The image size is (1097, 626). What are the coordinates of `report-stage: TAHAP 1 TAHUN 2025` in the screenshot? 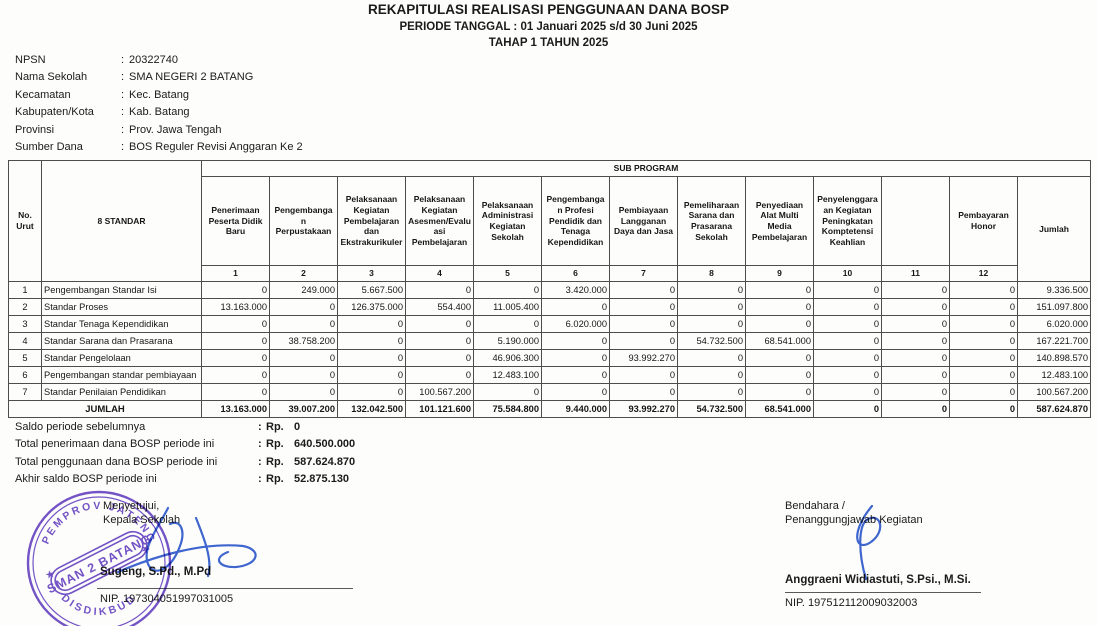 It's located at (548, 42).